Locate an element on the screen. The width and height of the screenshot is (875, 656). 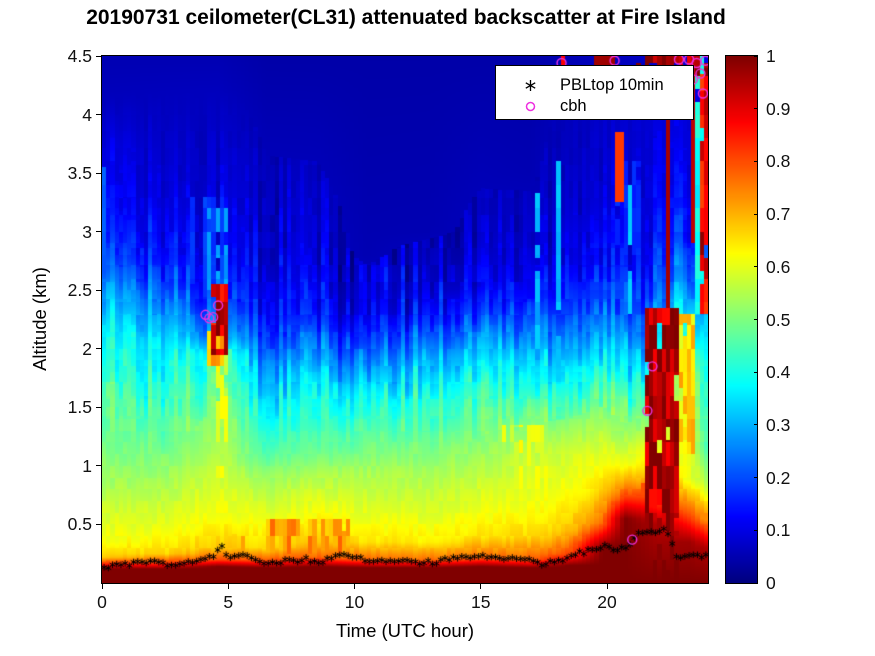
colorbar is located at coordinates (741, 319).